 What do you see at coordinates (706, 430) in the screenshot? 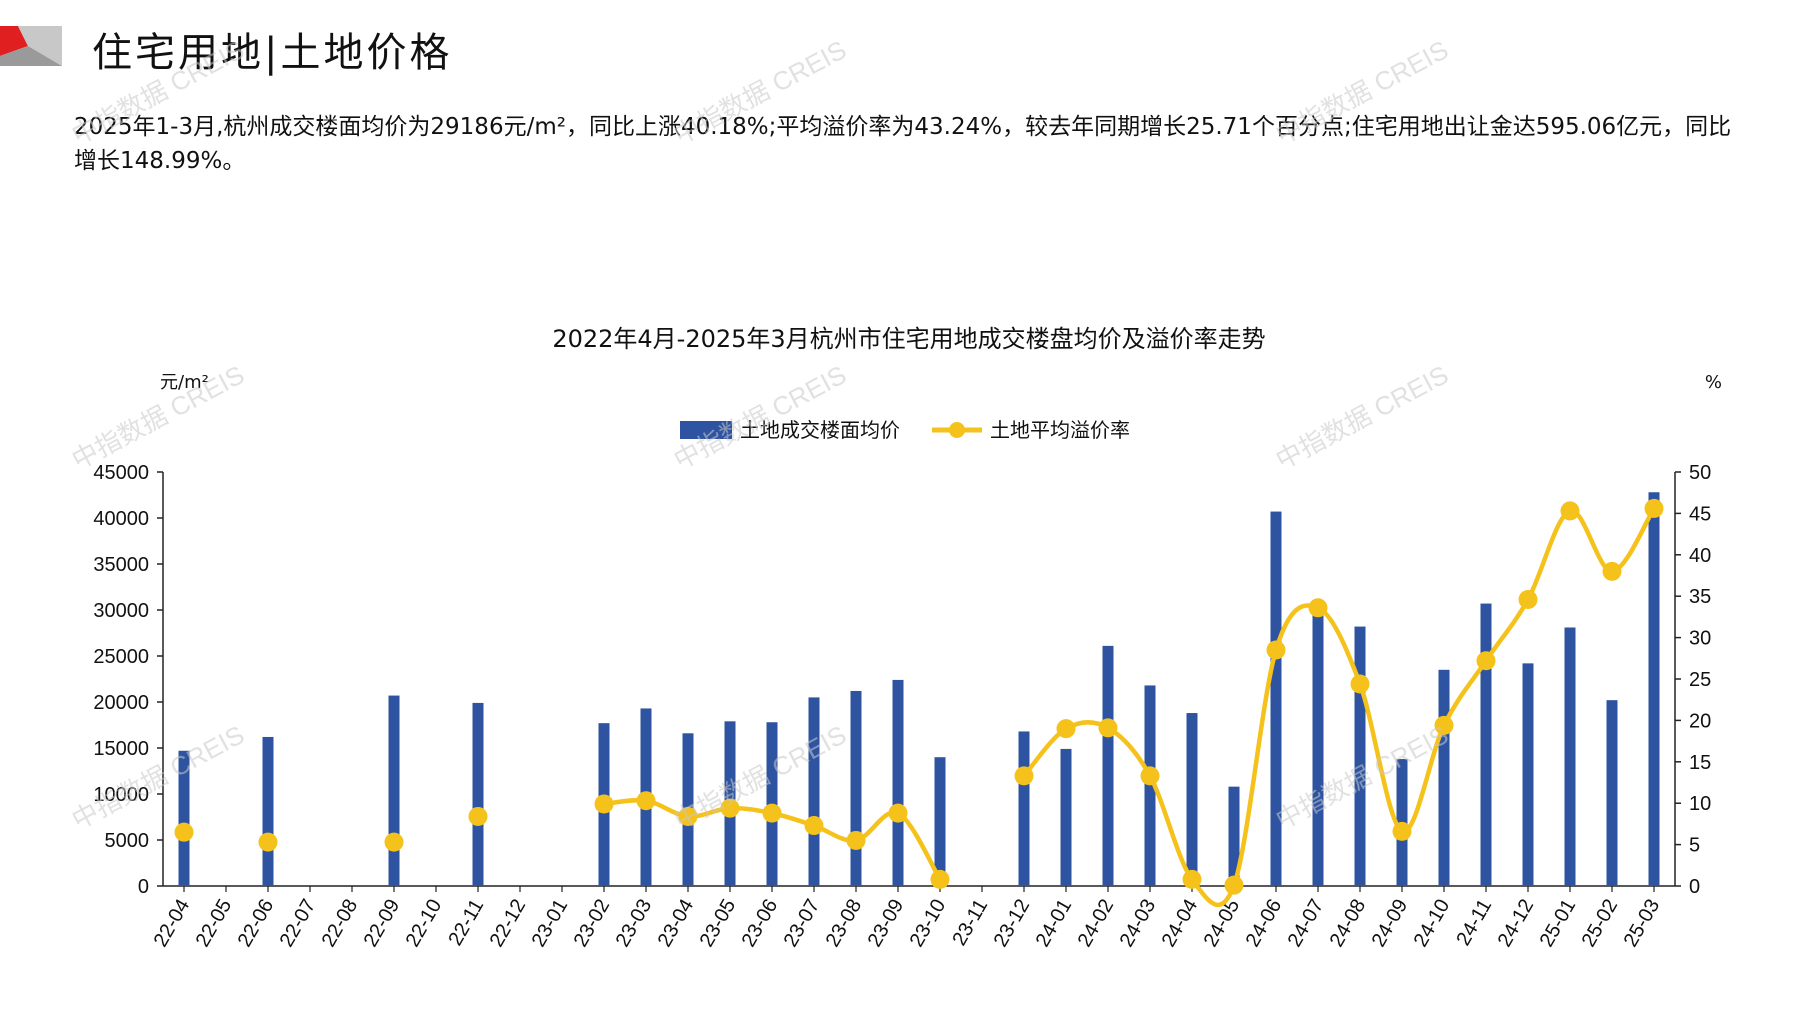
I see `legend-bar-swatch` at bounding box center [706, 430].